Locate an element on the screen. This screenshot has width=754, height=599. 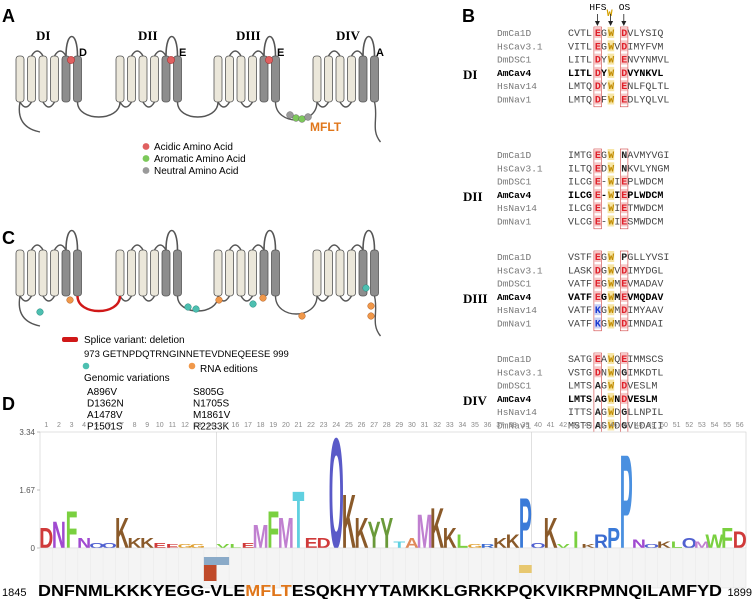
residue-site3: G is located at coordinates (624, 413).